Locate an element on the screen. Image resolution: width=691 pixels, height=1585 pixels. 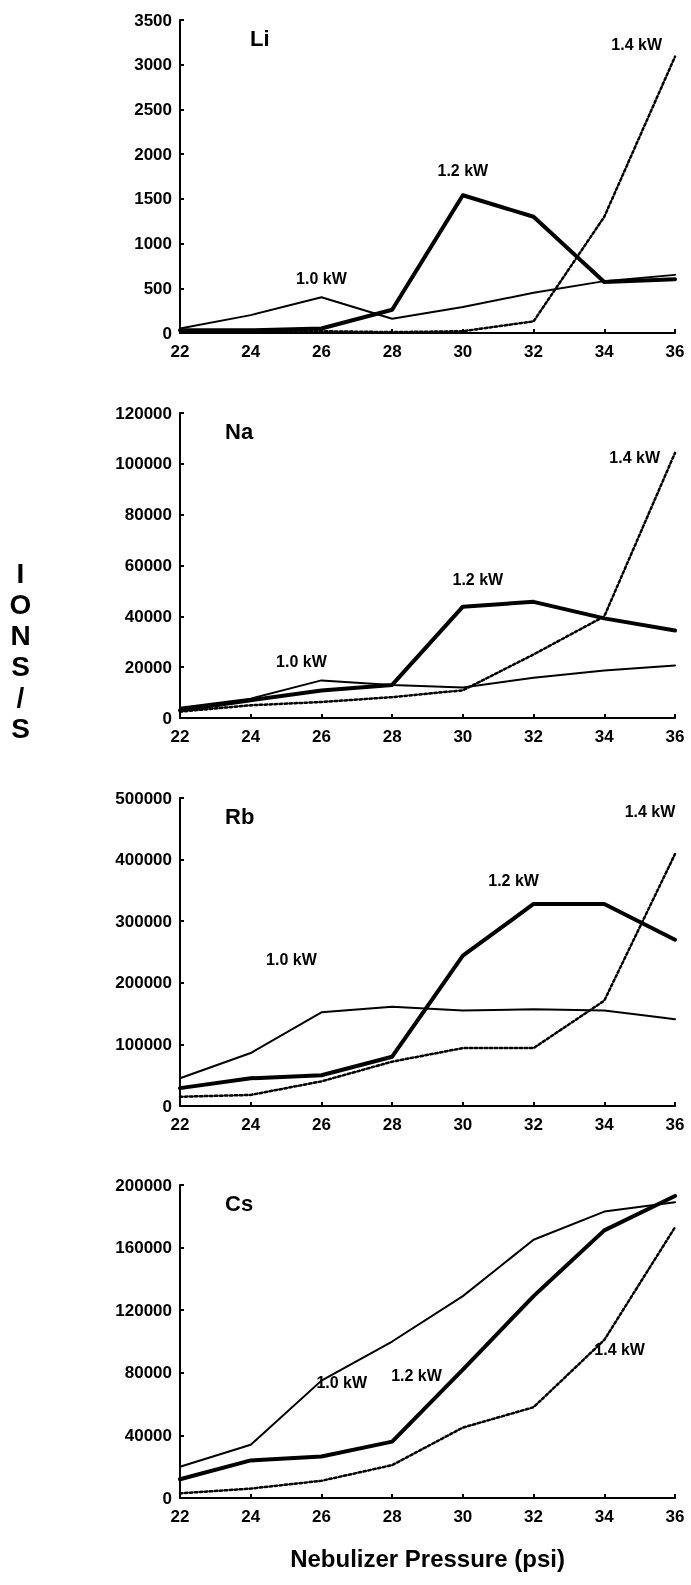
text: 1.4 kW is located at coordinates (650, 811).